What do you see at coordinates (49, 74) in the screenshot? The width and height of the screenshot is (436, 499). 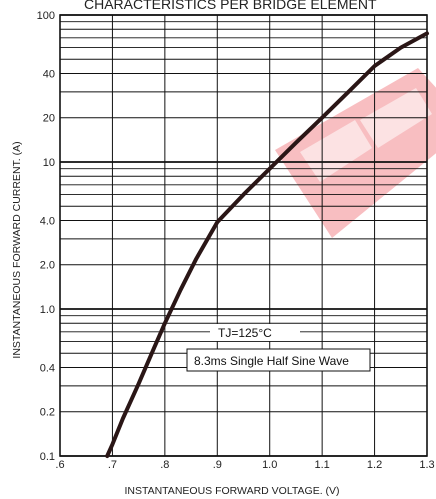 I see `y-tick-label: 40` at bounding box center [49, 74].